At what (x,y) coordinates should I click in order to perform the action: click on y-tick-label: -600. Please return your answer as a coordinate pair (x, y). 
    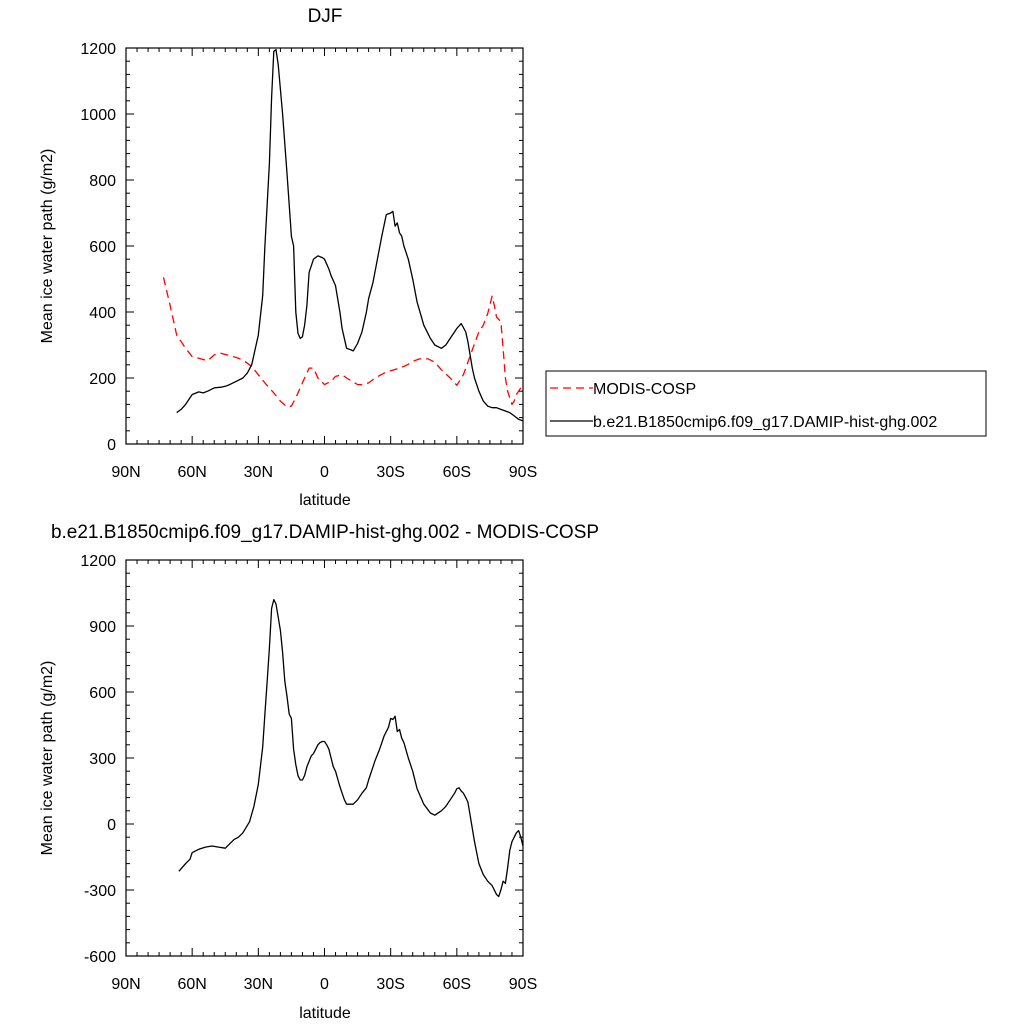
    Looking at the image, I should click on (100, 957).